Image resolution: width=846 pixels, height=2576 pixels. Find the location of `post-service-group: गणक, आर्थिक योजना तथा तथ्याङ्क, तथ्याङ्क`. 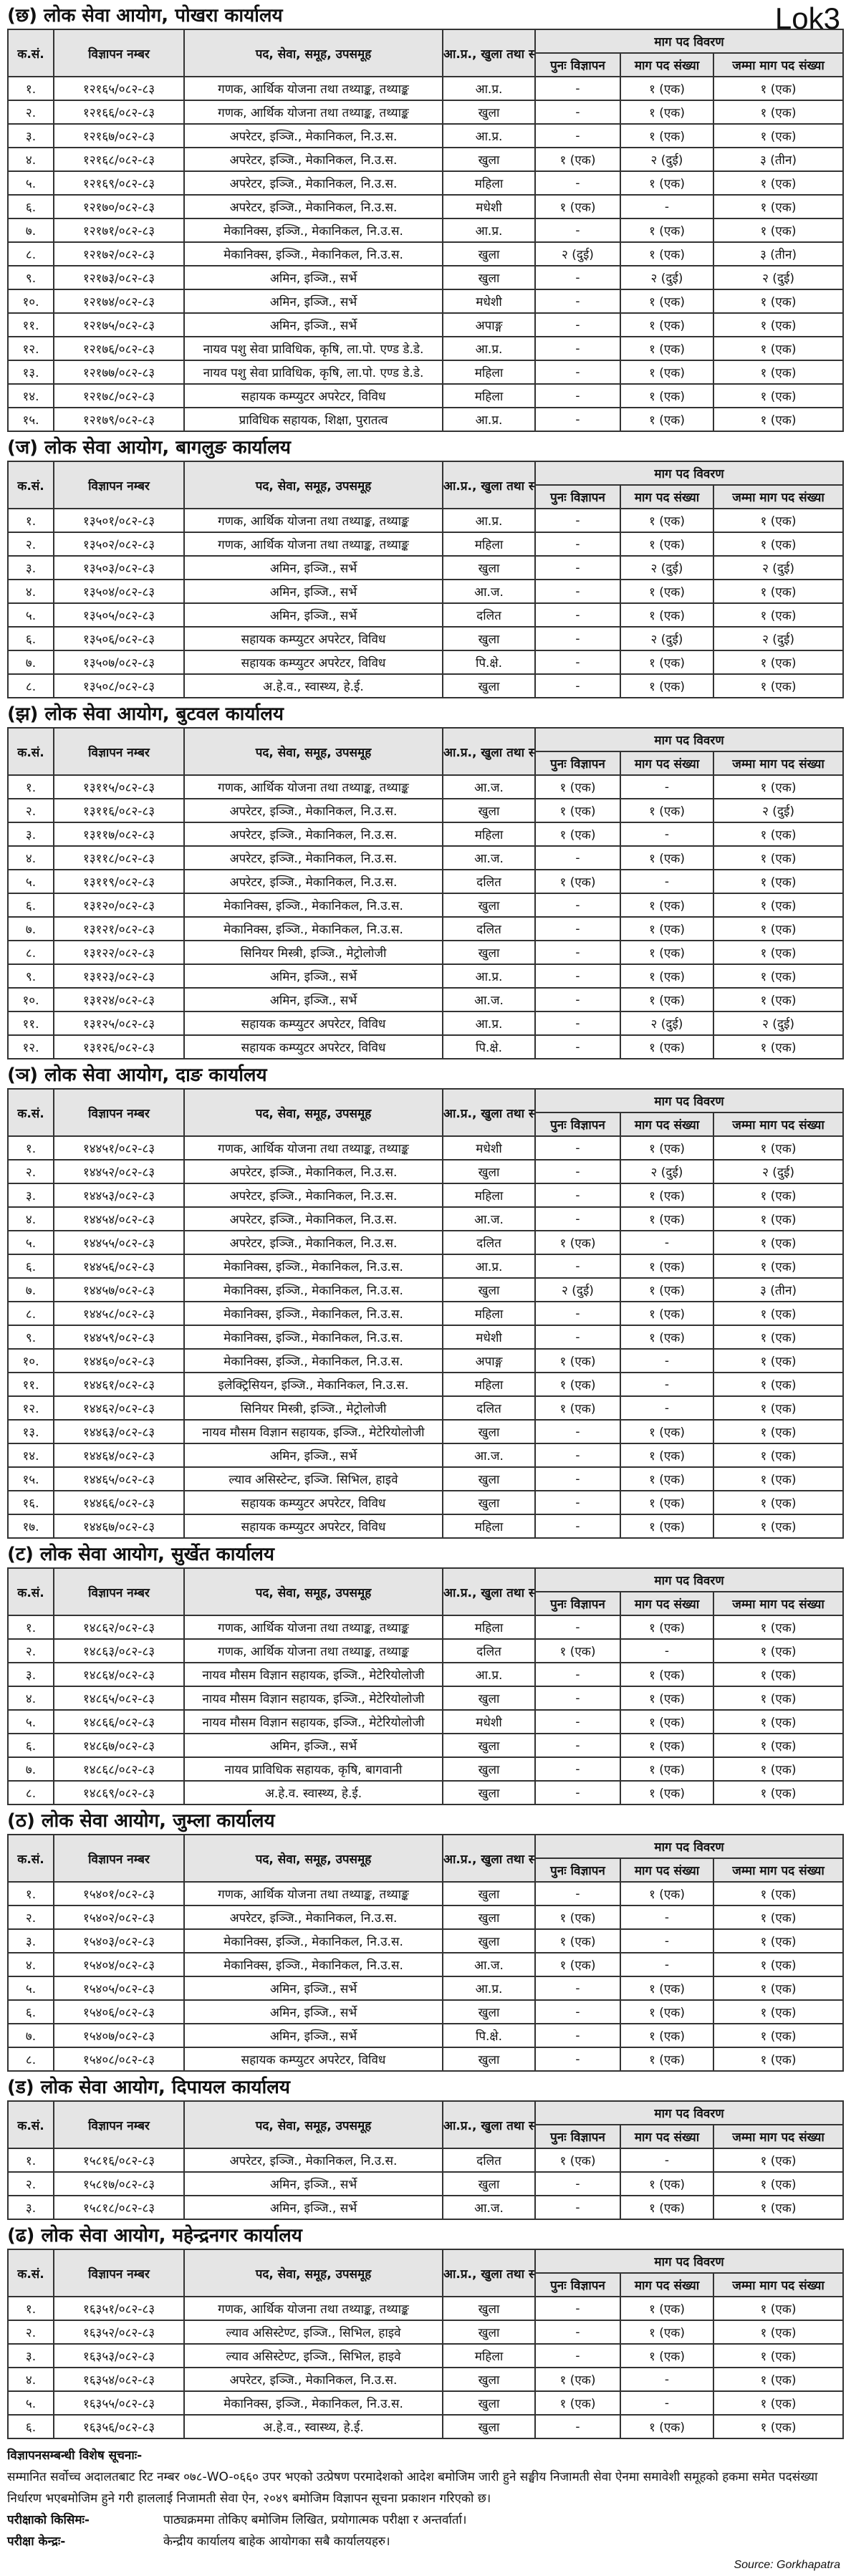

post-service-group: गणक, आर्थिक योजना तथा तथ्याङ्क, तथ्याङ्क is located at coordinates (313, 787).